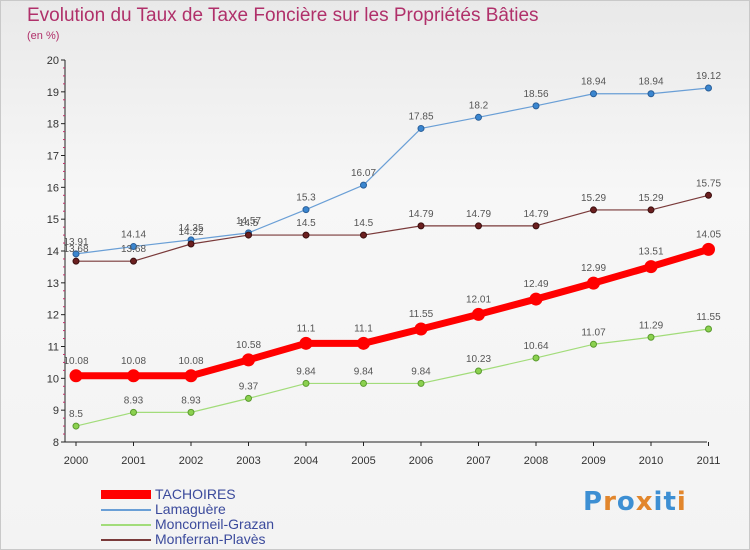 Image resolution: width=750 pixels, height=550 pixels. I want to click on data-label-moncorneil-grazan-2007: 10.23, so click(478, 359).